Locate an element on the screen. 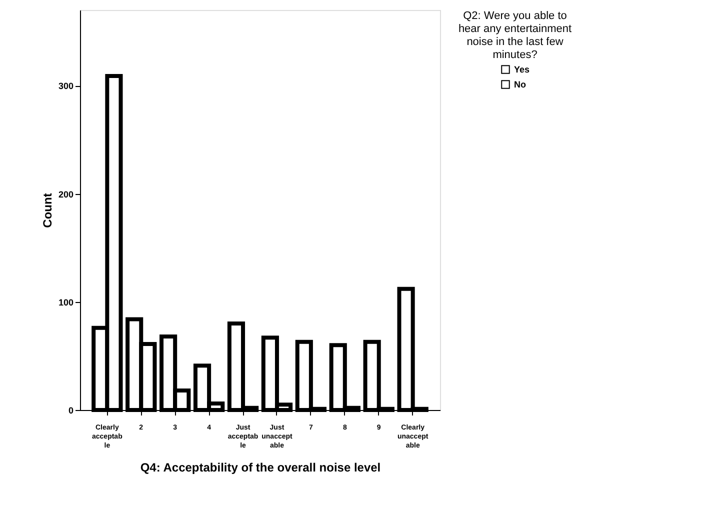 The width and height of the screenshot is (702, 526). legend-label: Yes is located at coordinates (522, 69).